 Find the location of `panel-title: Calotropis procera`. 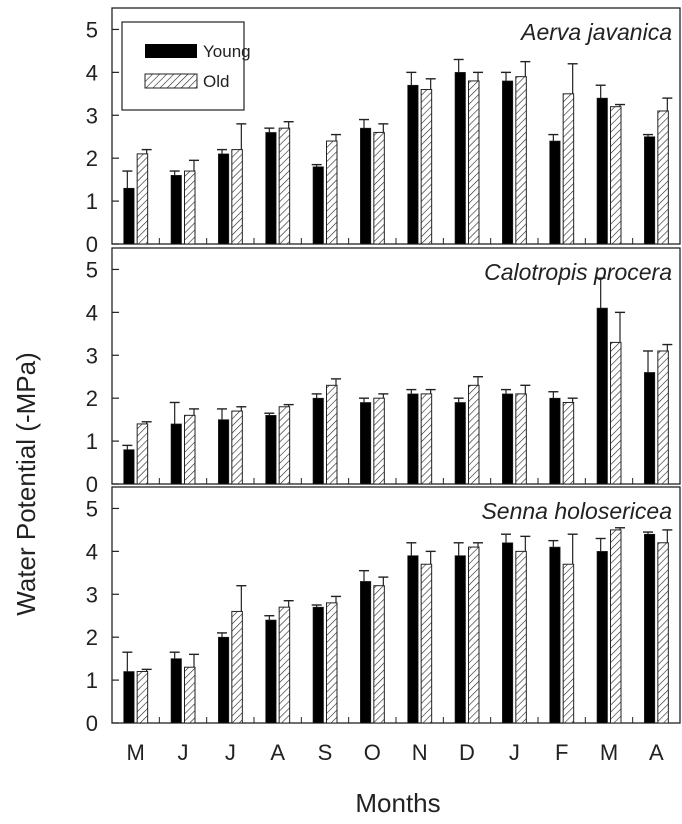

panel-title: Calotropis procera is located at coordinates (578, 272).